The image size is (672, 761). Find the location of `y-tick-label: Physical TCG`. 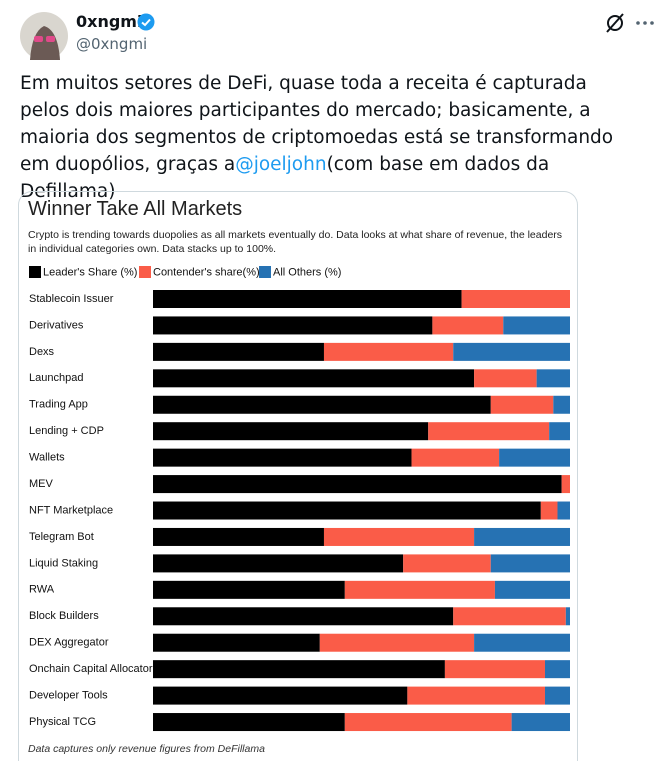

y-tick-label: Physical TCG is located at coordinates (62, 722).